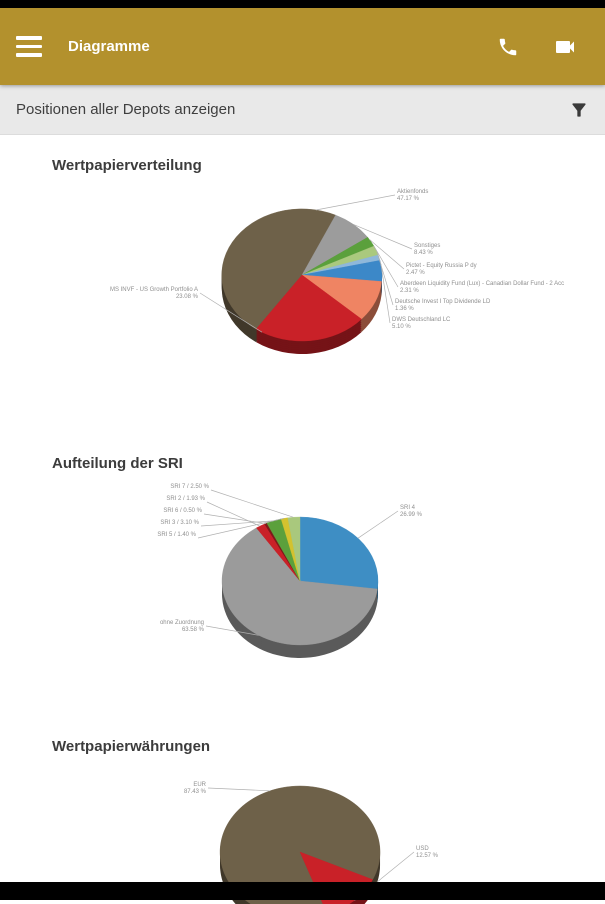  Describe the element at coordinates (131, 746) in the screenshot. I see `chart-title: Wertpapierwährungen` at that location.